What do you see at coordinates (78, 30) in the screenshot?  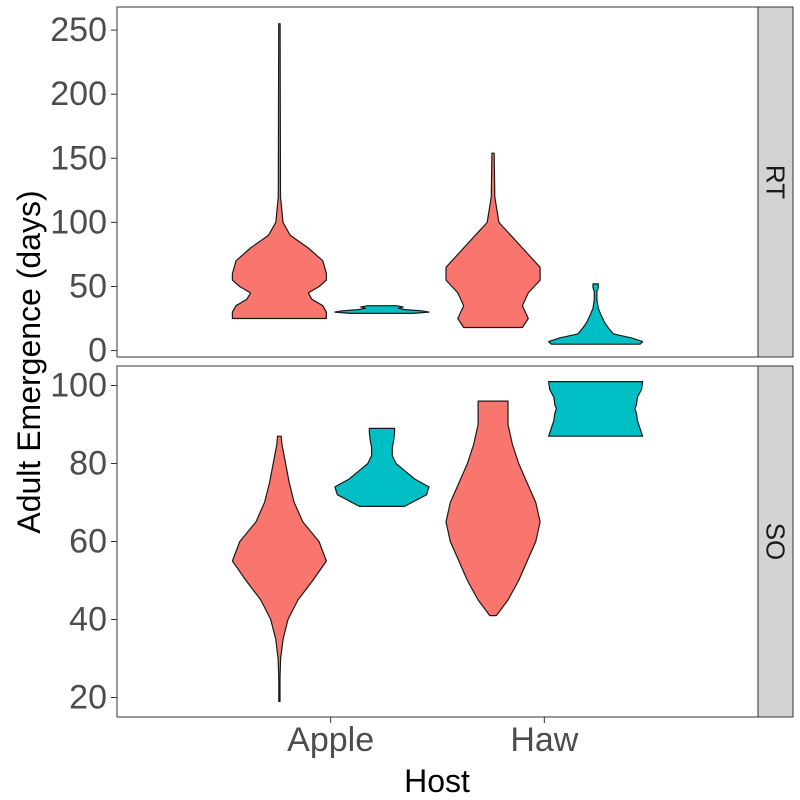 I see `y-tick-label: 250` at bounding box center [78, 30].